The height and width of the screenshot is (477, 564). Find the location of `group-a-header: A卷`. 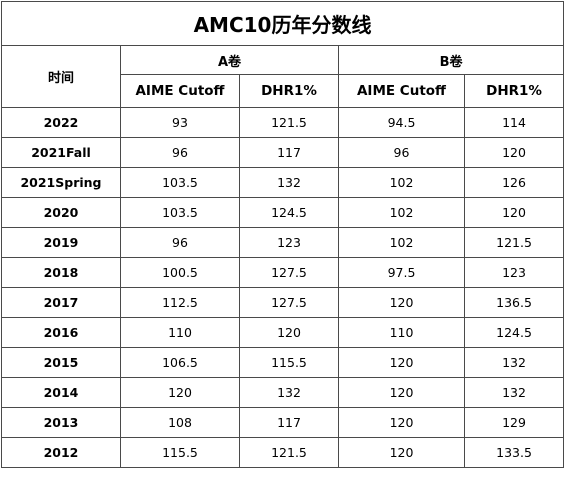

group-a-header: A卷 is located at coordinates (229, 60).